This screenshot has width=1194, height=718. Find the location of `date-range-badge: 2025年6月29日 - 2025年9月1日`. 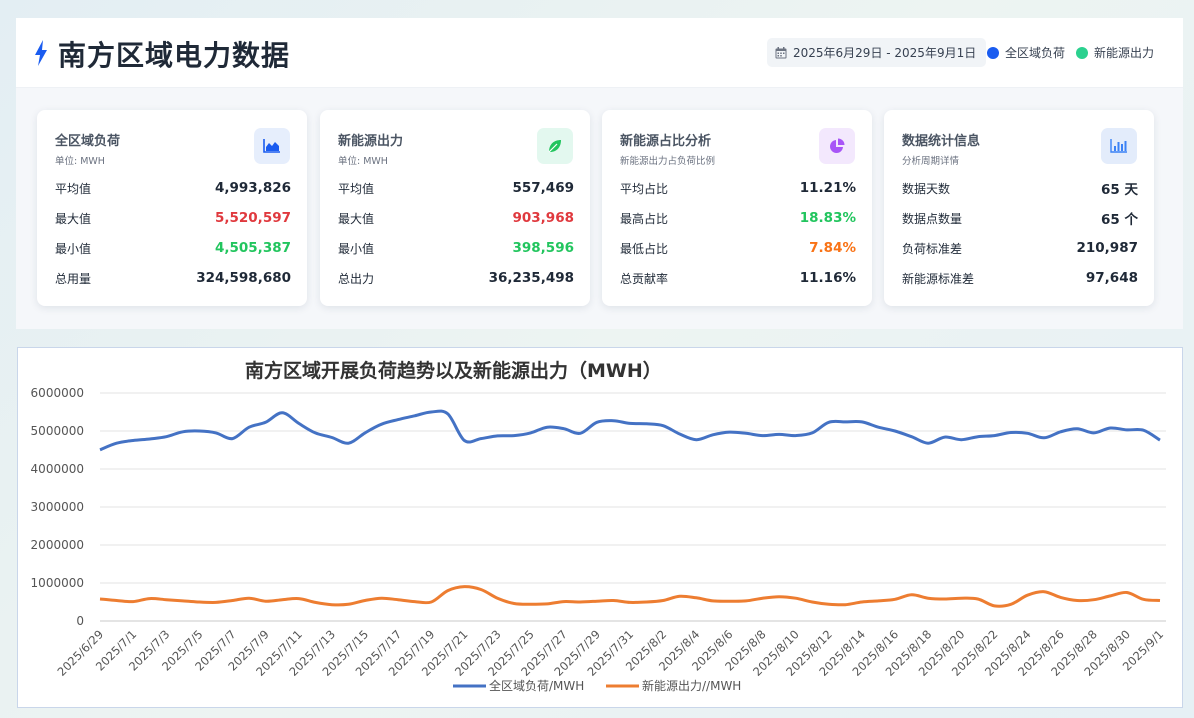

date-range-badge: 2025年6月29日 - 2025年9月1日 is located at coordinates (877, 52).